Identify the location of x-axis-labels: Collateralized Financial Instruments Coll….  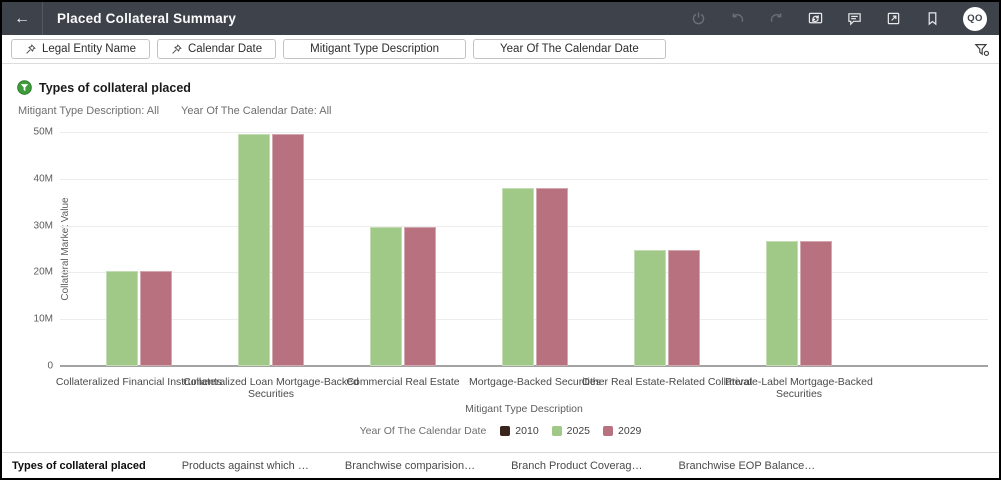
(522, 391).